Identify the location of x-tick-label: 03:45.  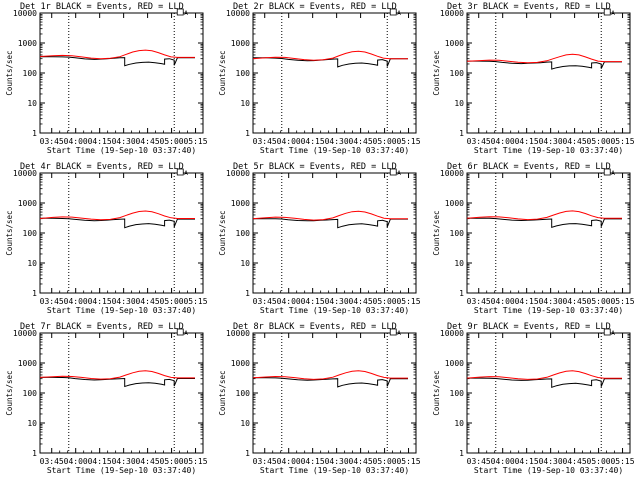
(52, 461).